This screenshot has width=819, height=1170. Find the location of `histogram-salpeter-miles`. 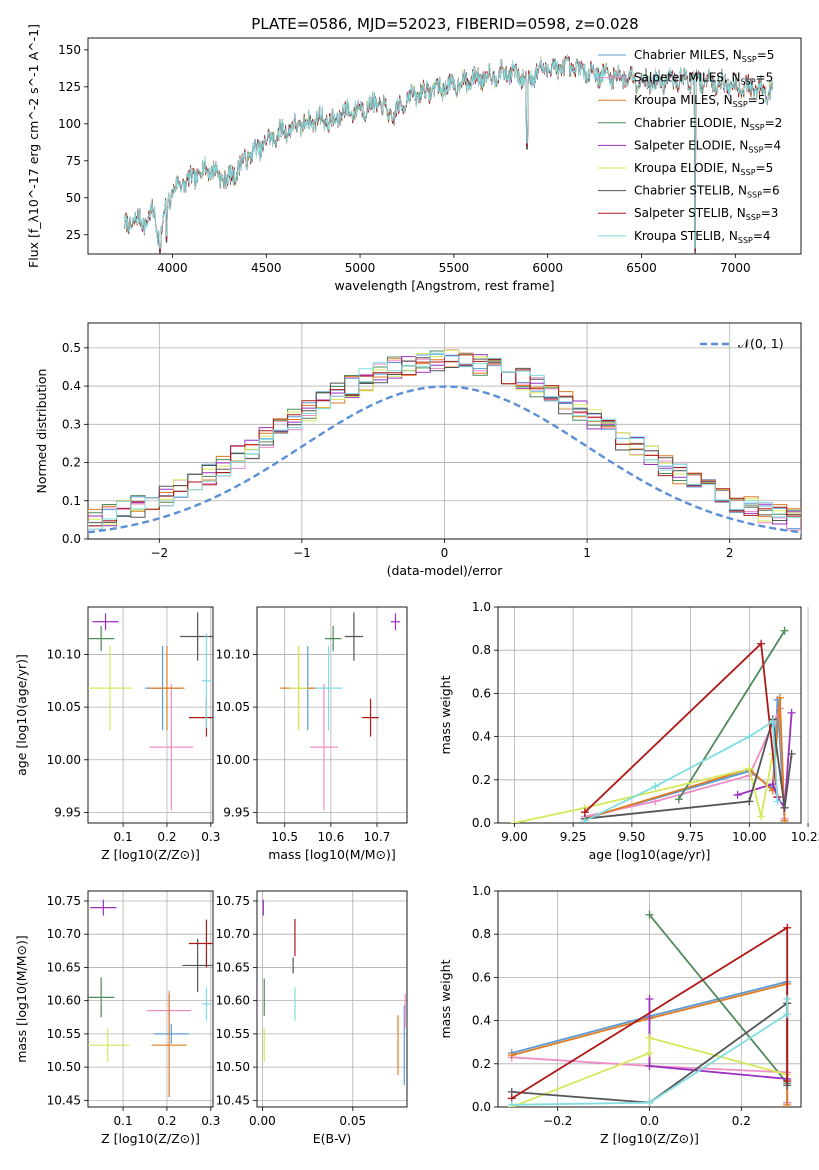

histogram-salpeter-miles is located at coordinates (444, 441).